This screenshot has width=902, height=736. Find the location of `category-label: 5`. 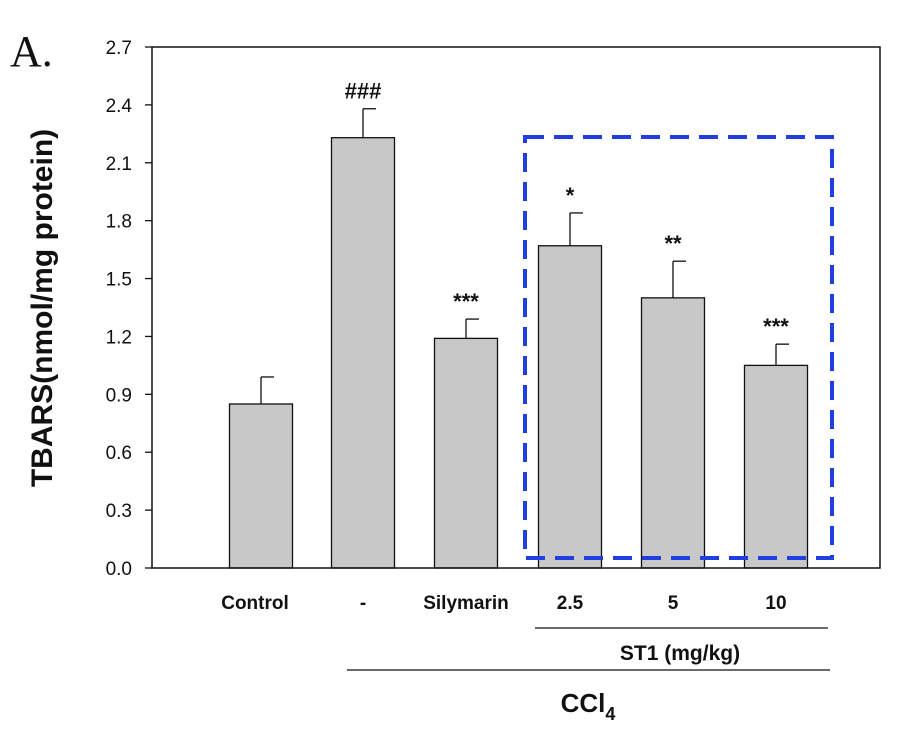

category-label: 5 is located at coordinates (673, 603).